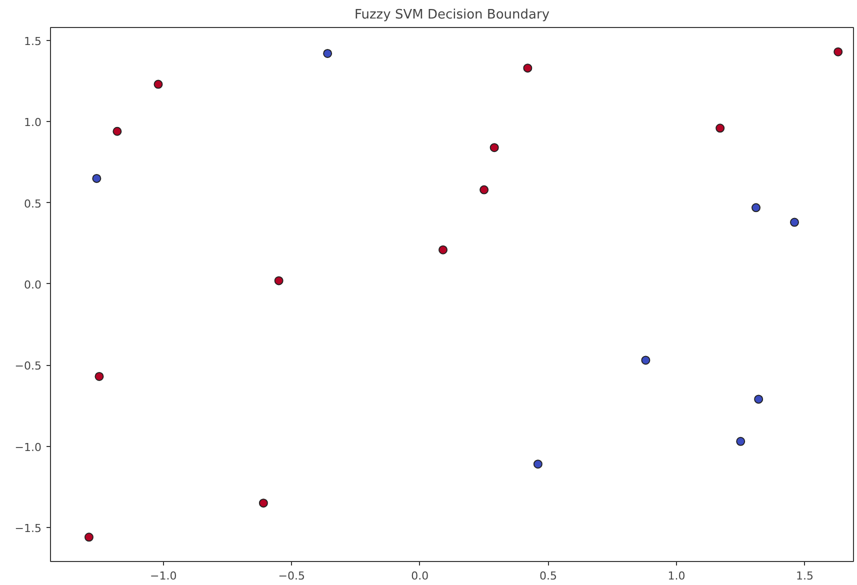 This screenshot has width=857, height=585. What do you see at coordinates (452, 15) in the screenshot?
I see `chart-title: Fuzzy SVM Decision Boundary` at bounding box center [452, 15].